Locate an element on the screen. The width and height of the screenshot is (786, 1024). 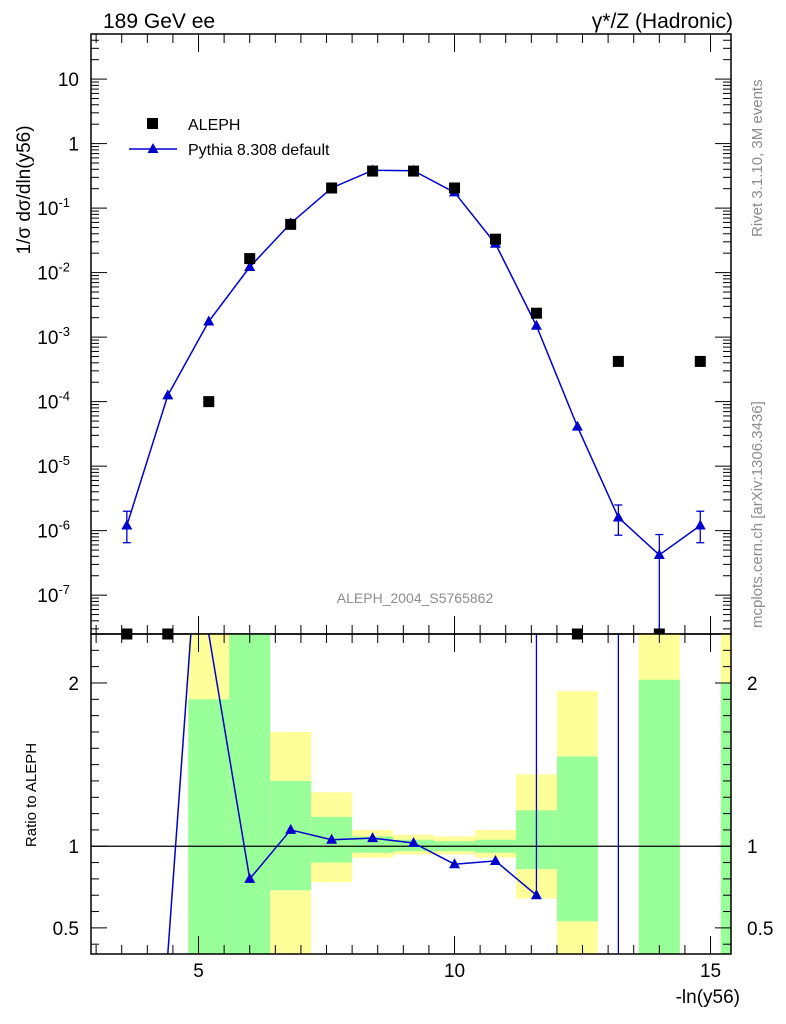
watermark: ALEPH_2004_S5765862 is located at coordinates (415, 598).